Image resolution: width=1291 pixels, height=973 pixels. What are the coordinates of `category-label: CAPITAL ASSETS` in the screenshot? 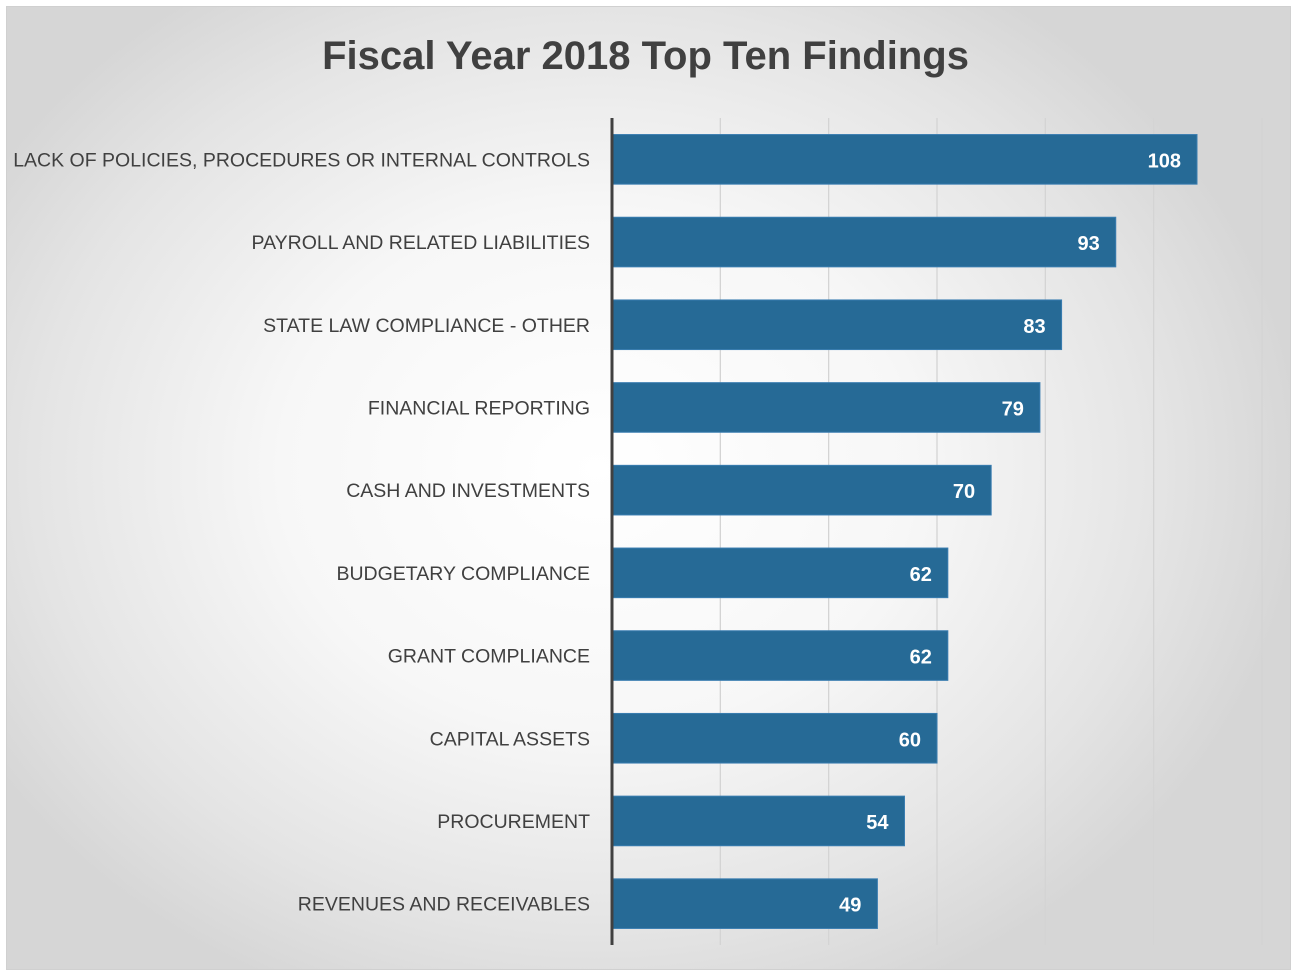 It's located at (510, 739).